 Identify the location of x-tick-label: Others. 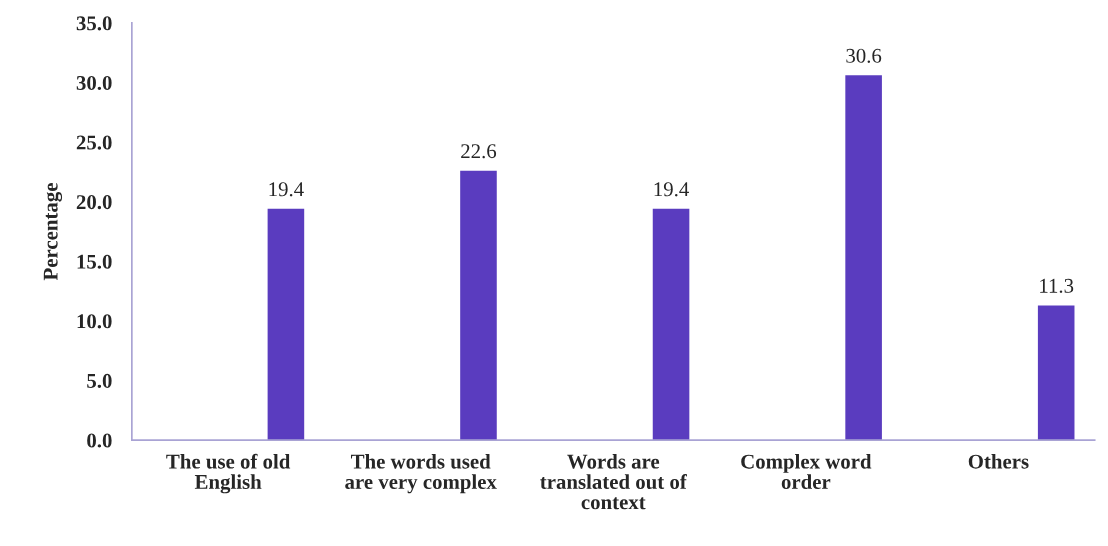
(998, 461).